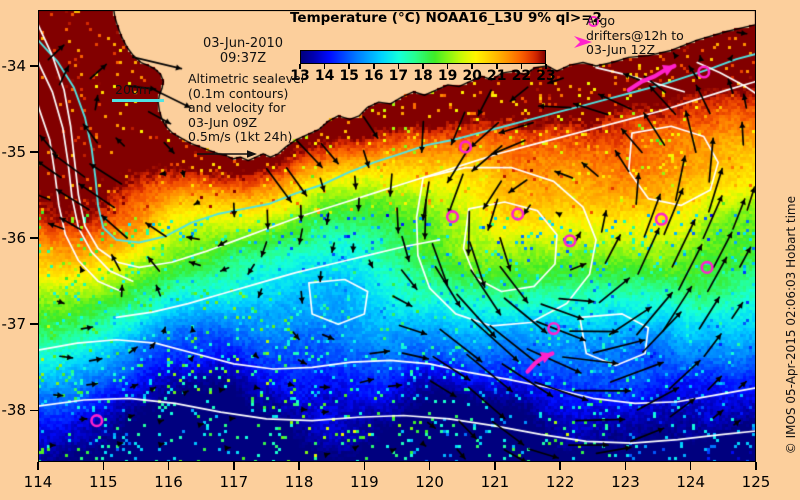 This screenshot has height=500, width=800. What do you see at coordinates (300, 76) in the screenshot?
I see `colorbar-tick-label: 13` at bounding box center [300, 76].